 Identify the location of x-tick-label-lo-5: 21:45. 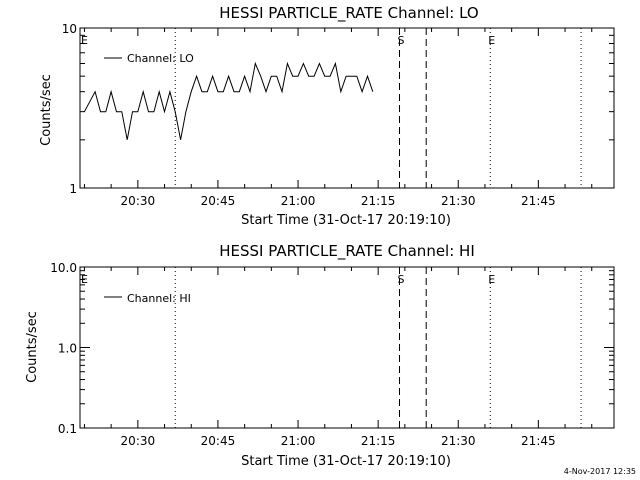
(538, 201).